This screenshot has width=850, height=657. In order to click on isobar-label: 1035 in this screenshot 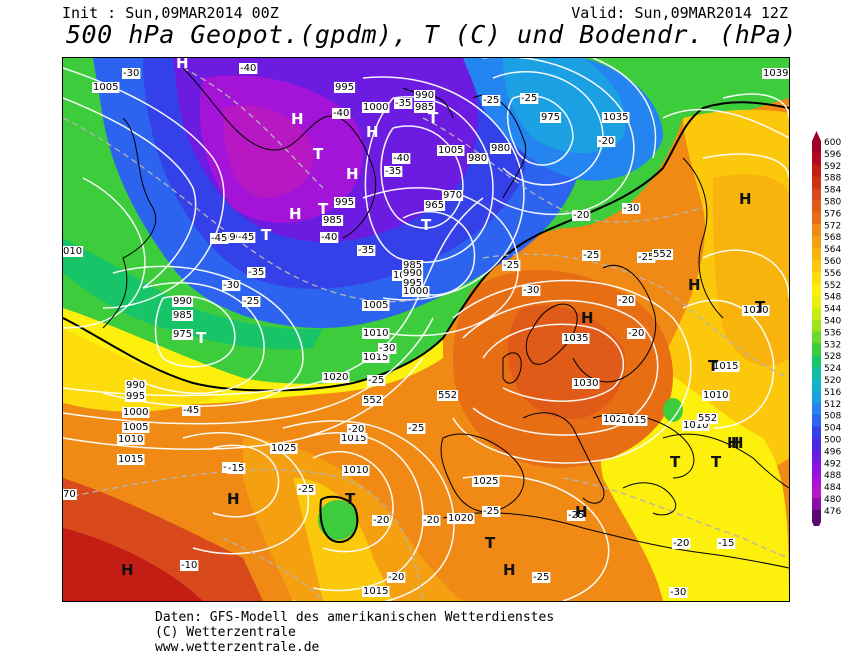, I will do `click(615, 117)`.